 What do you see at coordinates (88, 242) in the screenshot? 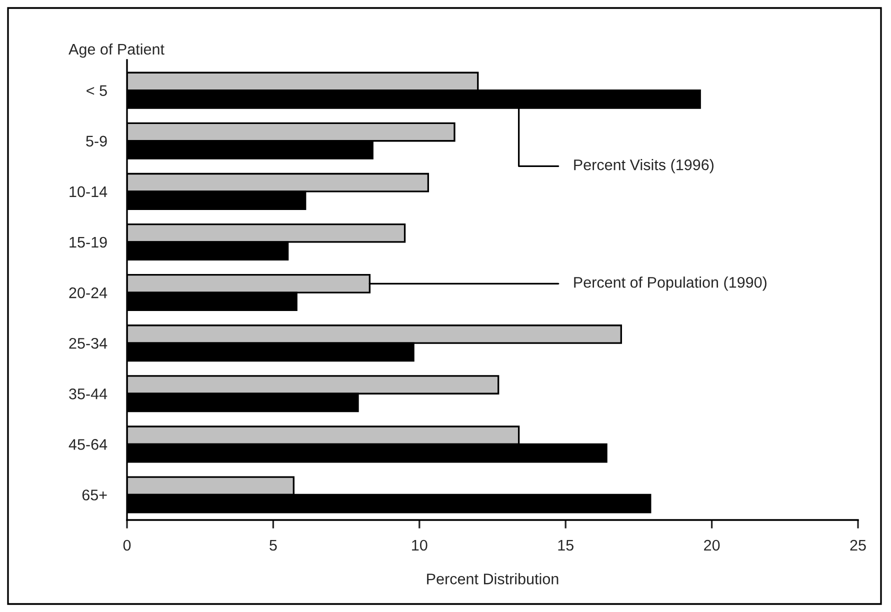
I see `y-tick-label: 15-19` at bounding box center [88, 242].